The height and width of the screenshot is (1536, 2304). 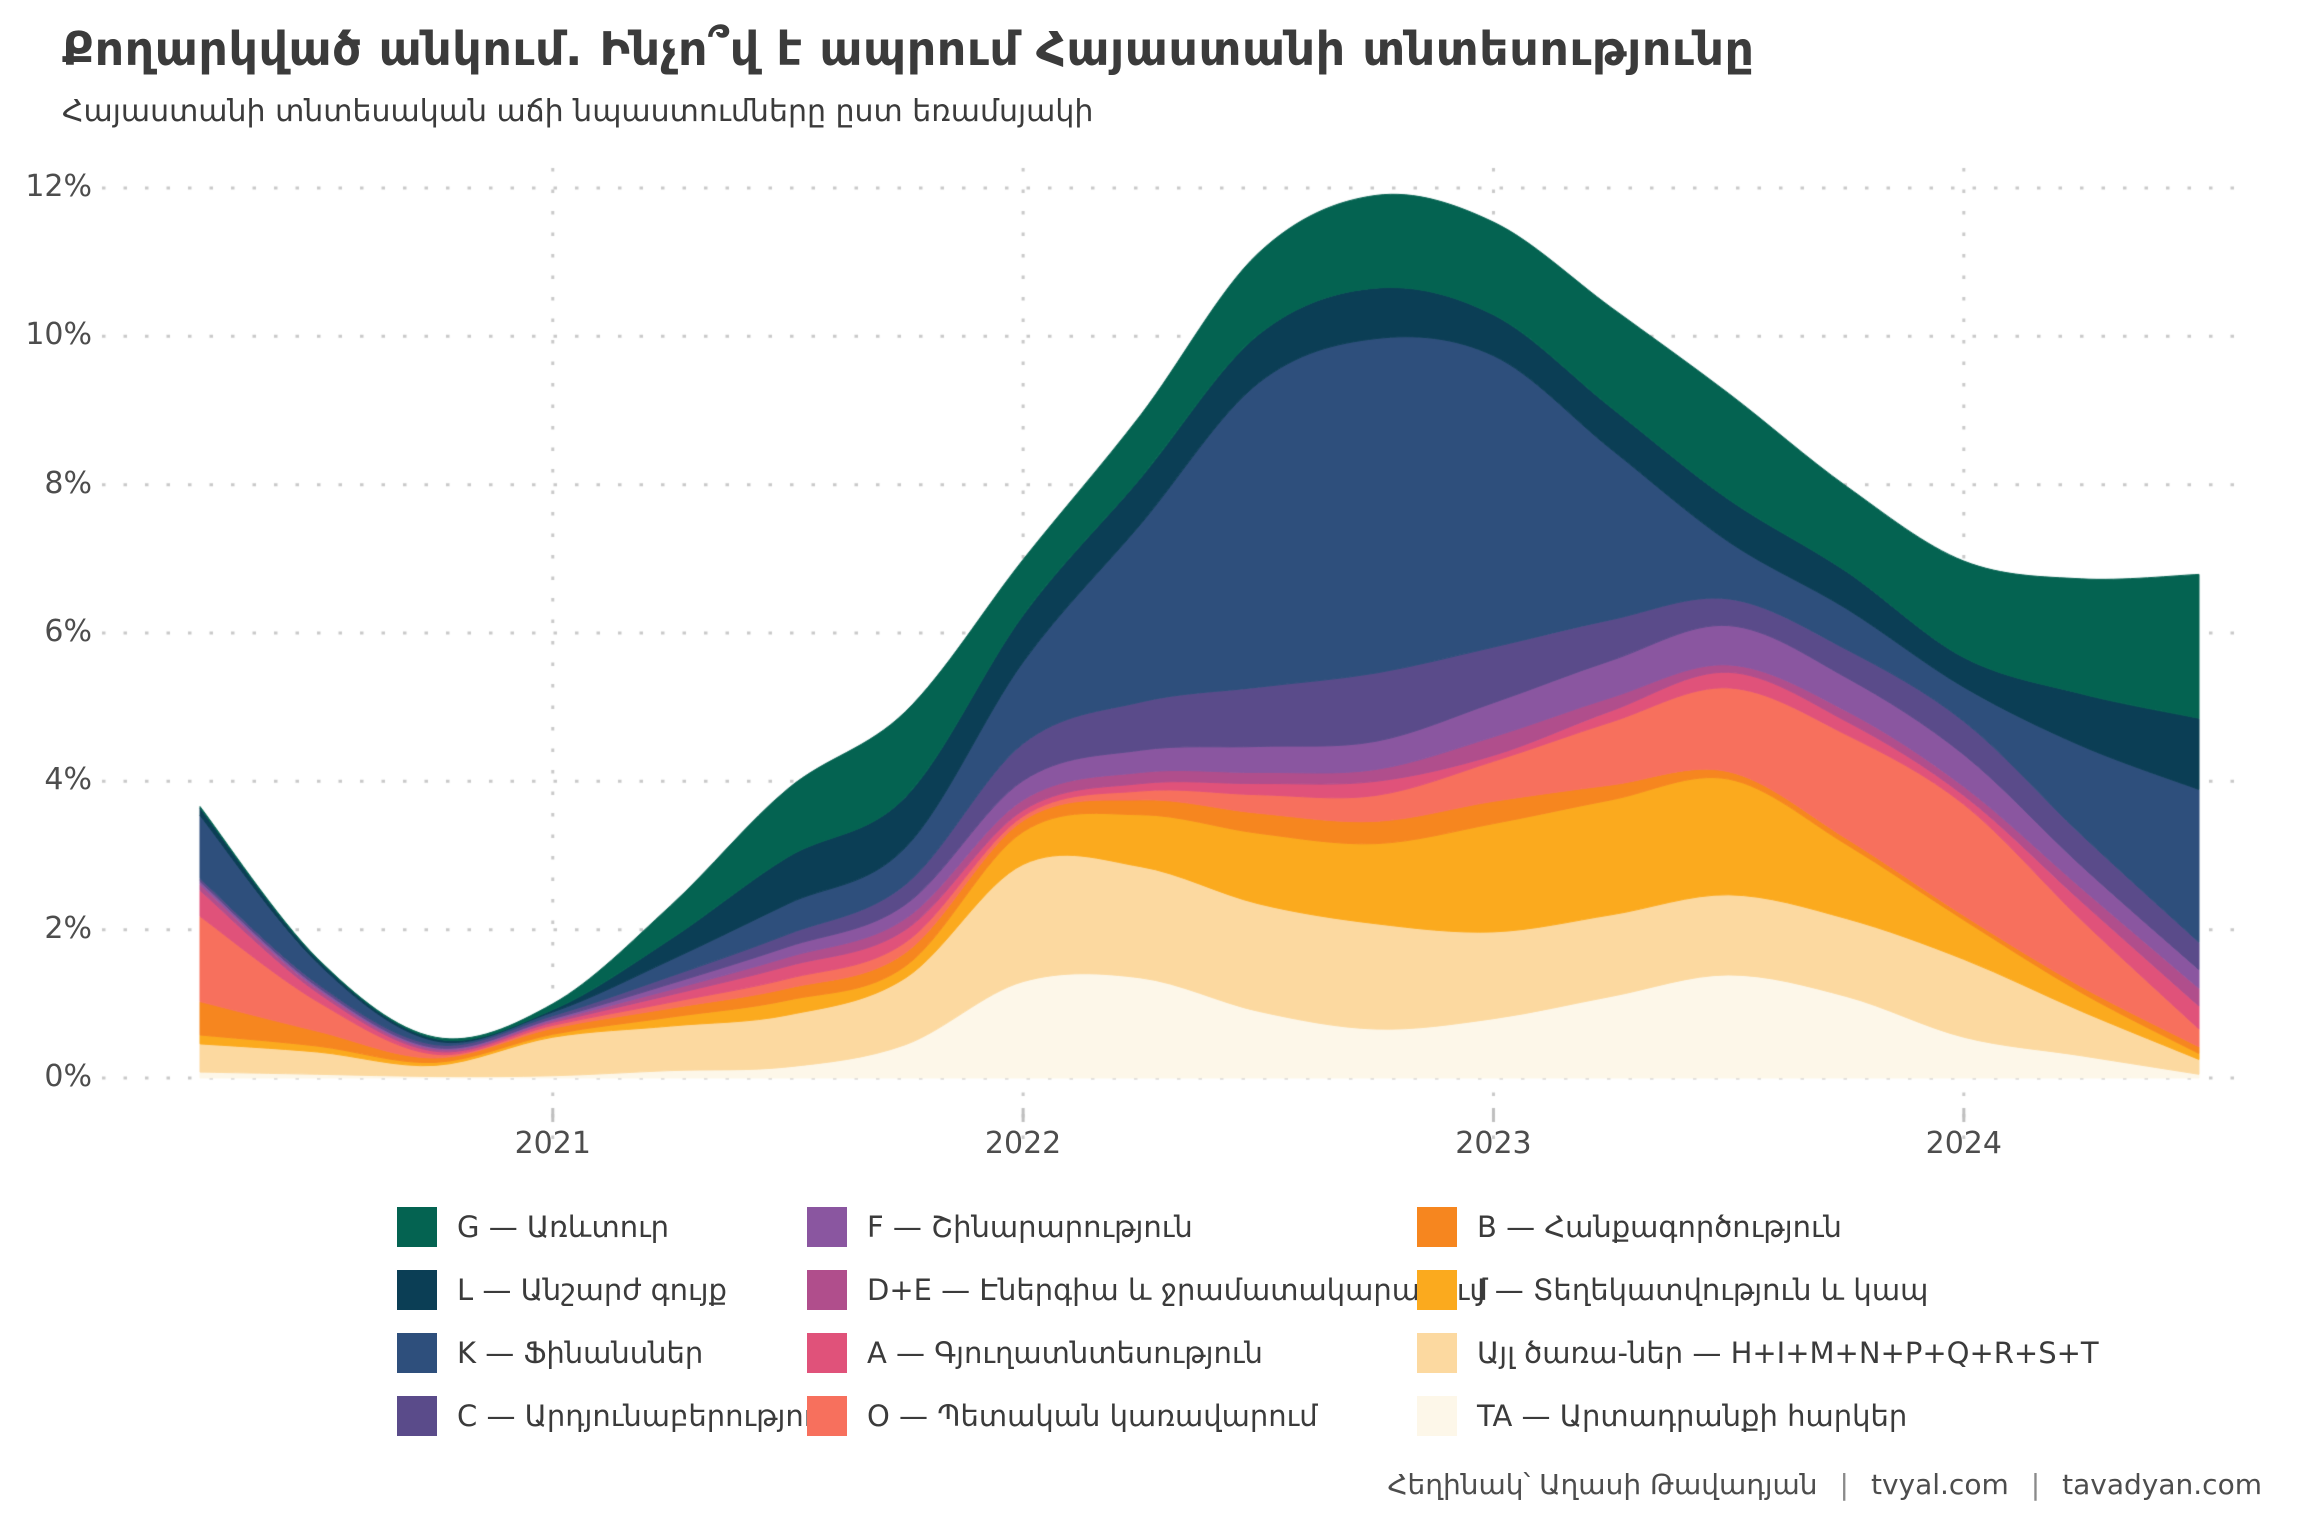 I want to click on legend-item-K: K — Ֆինանսներ, so click(x=550, y=1353).